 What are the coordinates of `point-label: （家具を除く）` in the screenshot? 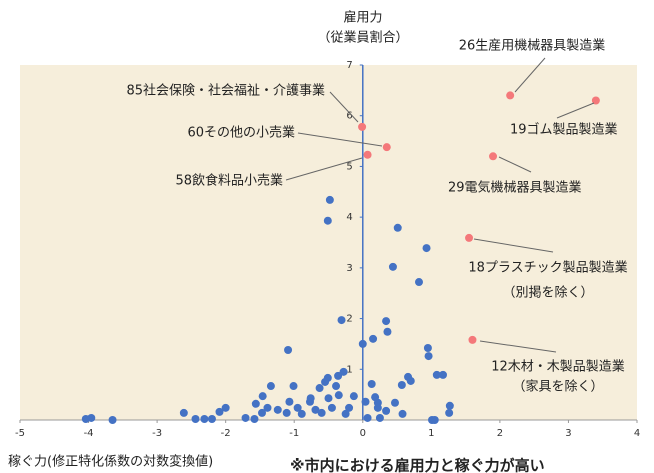 It's located at (557, 387).